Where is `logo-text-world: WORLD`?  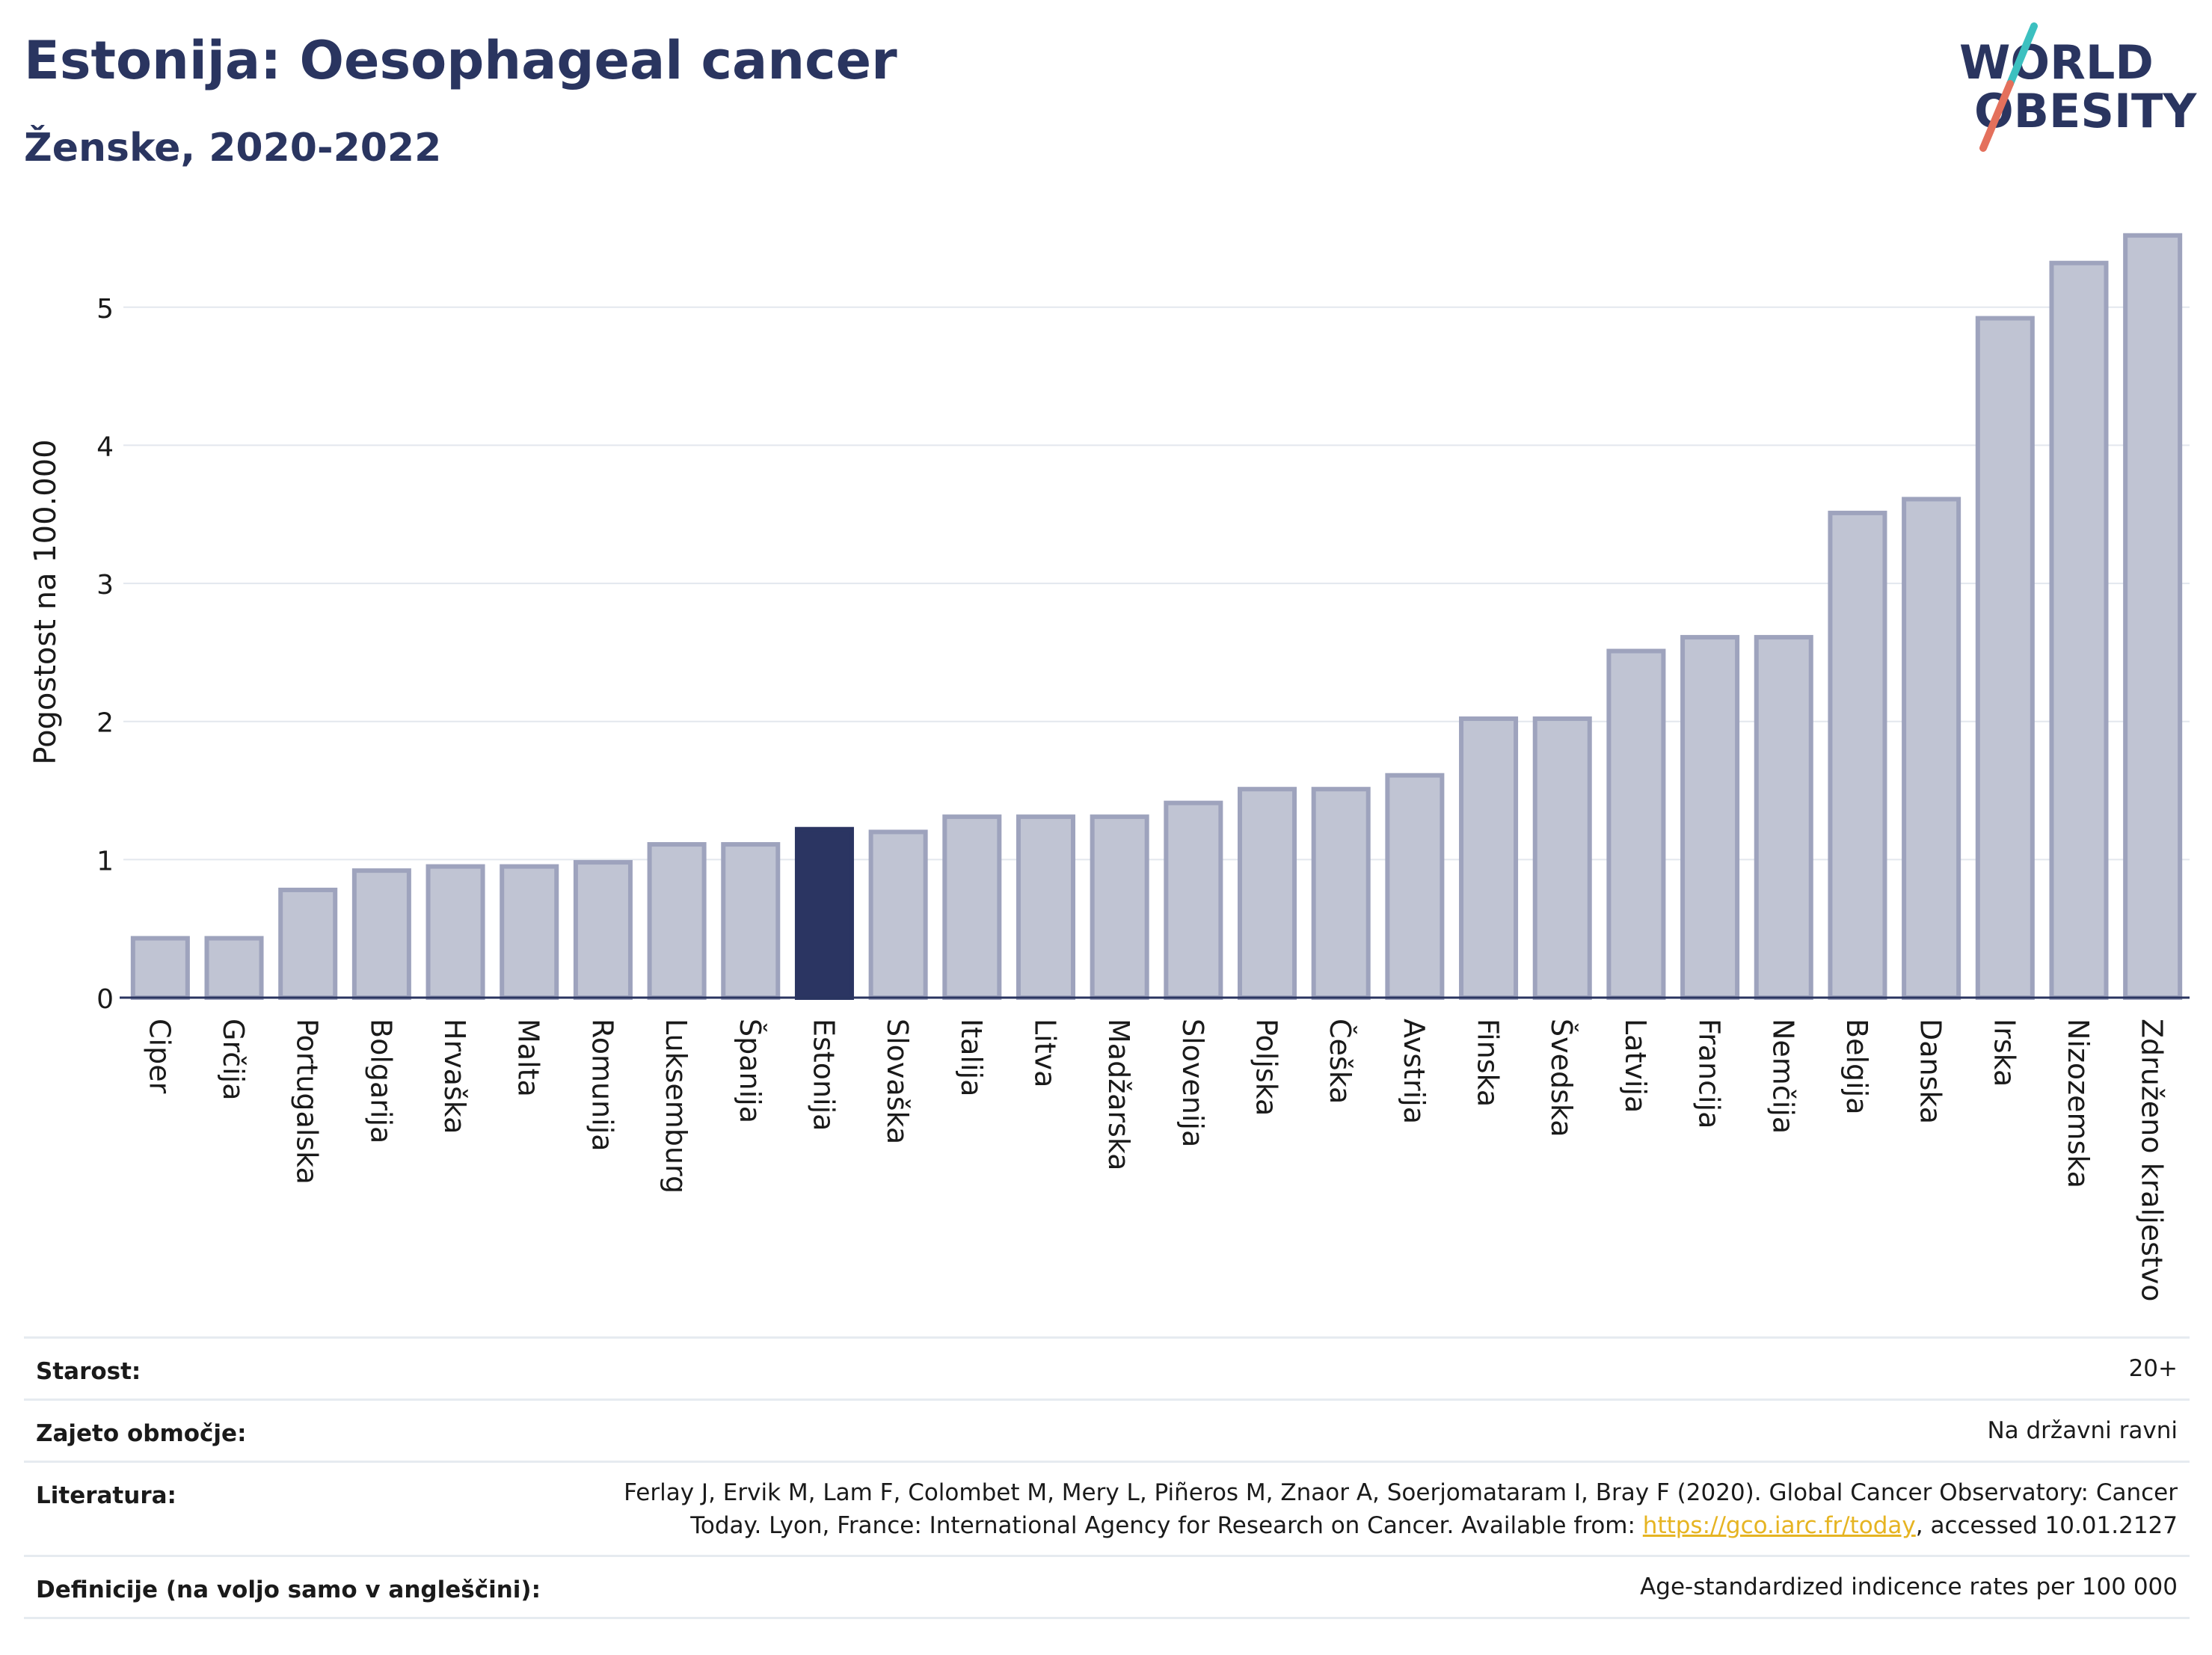
logo-text-world: WORLD is located at coordinates (2056, 62).